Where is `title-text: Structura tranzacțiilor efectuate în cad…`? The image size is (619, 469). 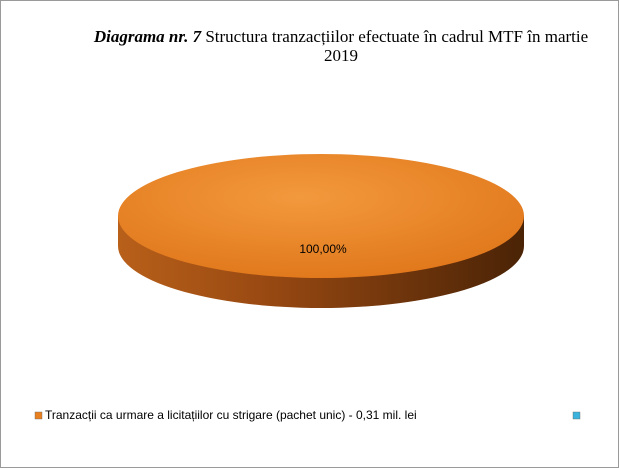
title-text: Structura tranzacțiilor efectuate în cad… is located at coordinates (397, 46).